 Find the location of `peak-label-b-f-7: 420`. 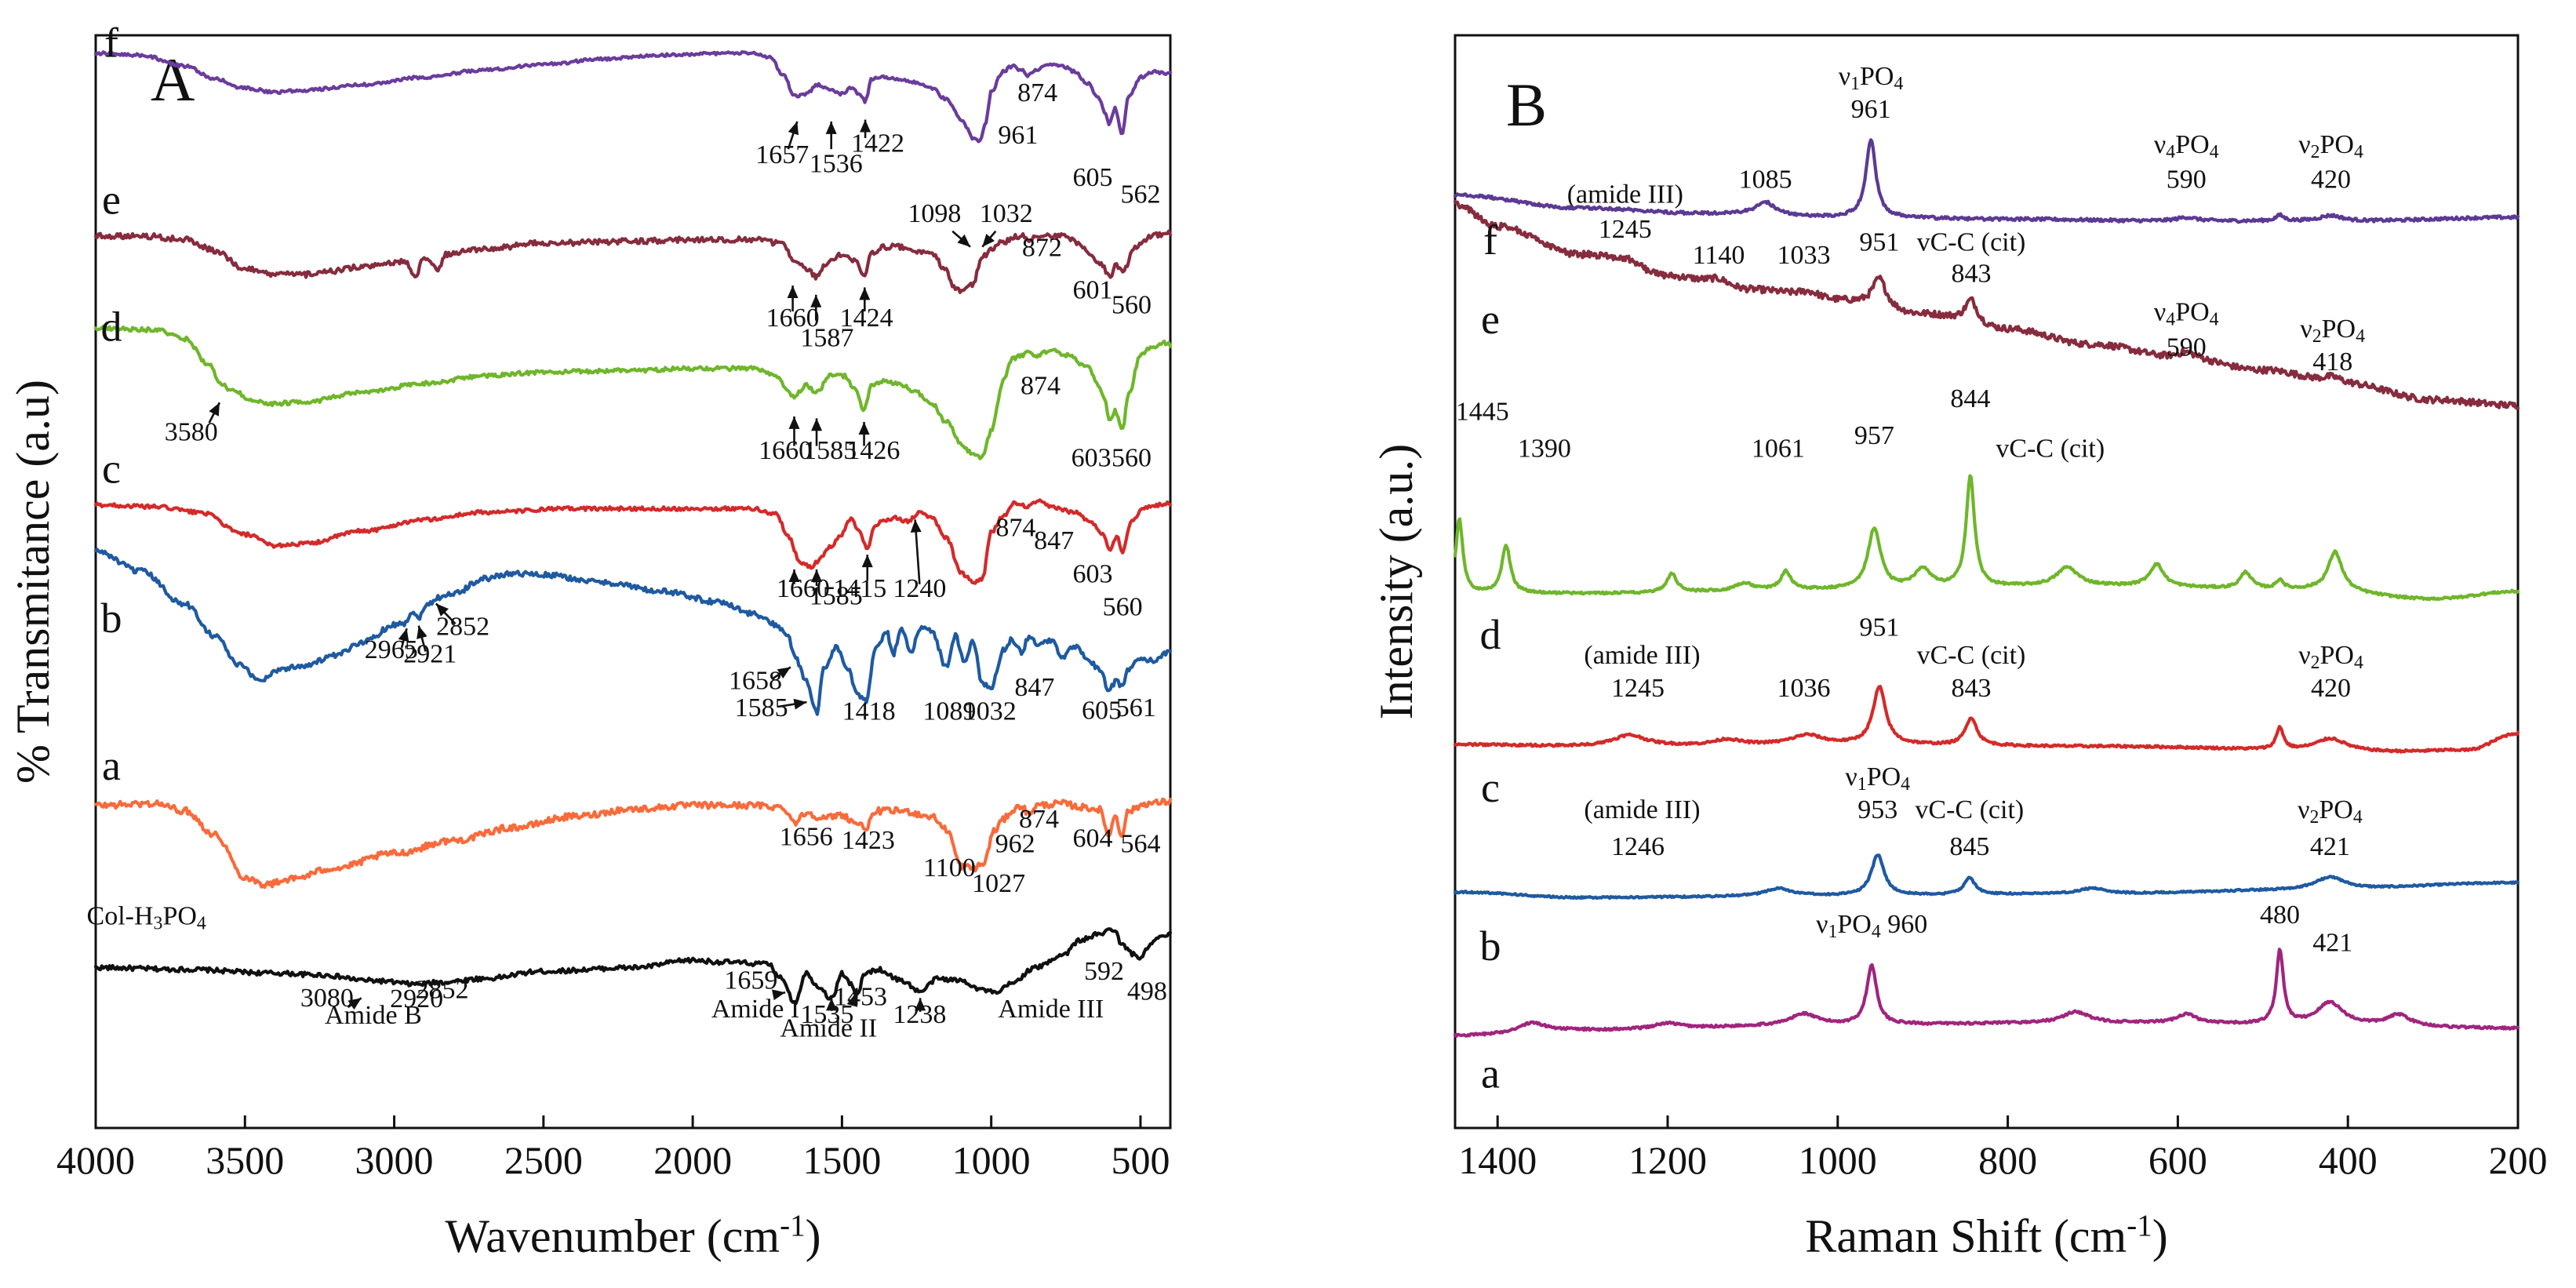

peak-label-b-f-7: 420 is located at coordinates (2331, 180).